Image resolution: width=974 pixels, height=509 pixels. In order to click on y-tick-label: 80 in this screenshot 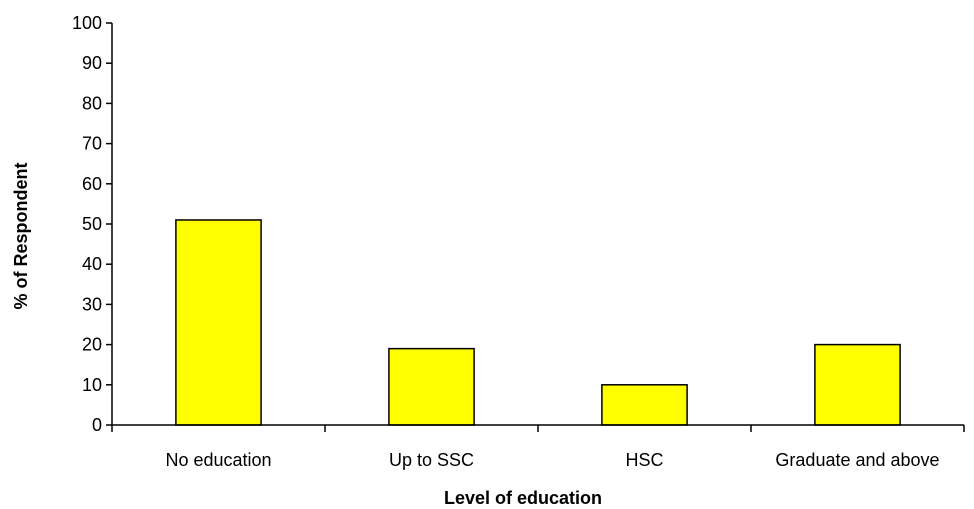, I will do `click(92, 103)`.